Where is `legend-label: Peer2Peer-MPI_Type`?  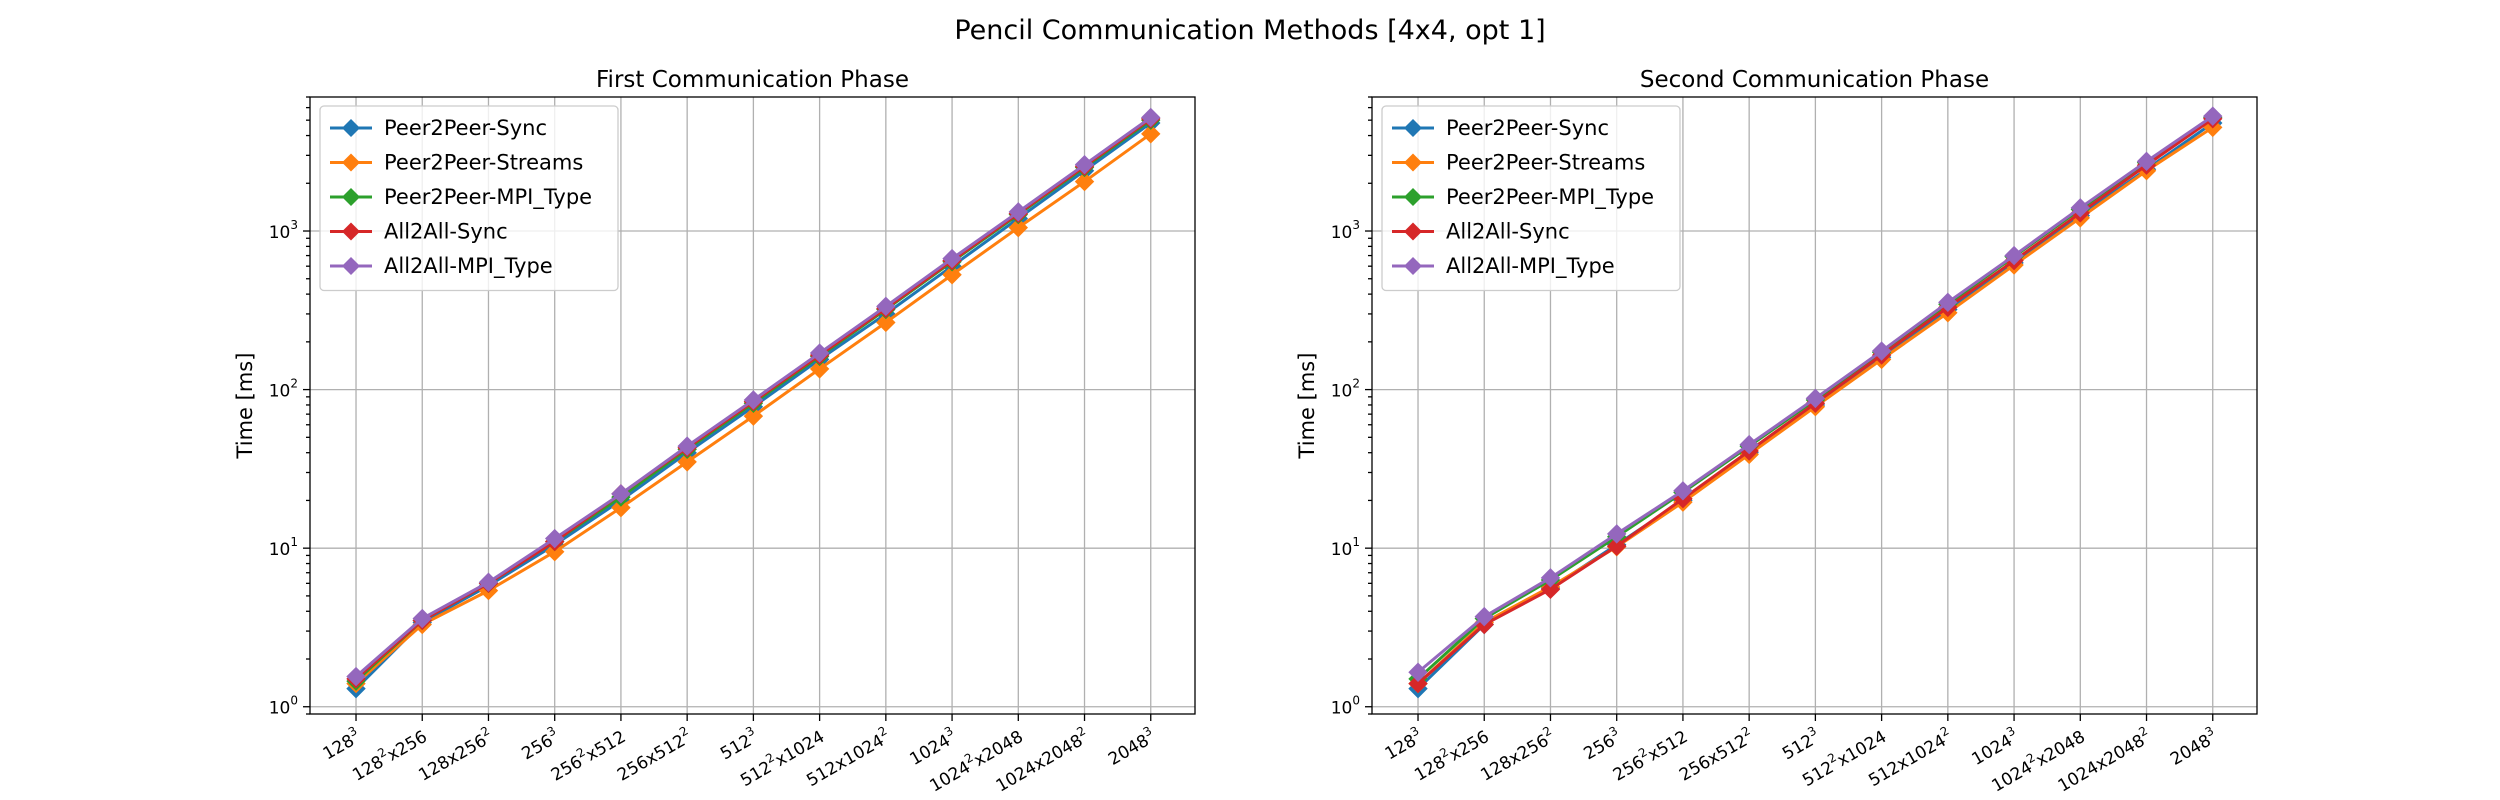 legend-label: Peer2Peer-MPI_Type is located at coordinates (488, 197).